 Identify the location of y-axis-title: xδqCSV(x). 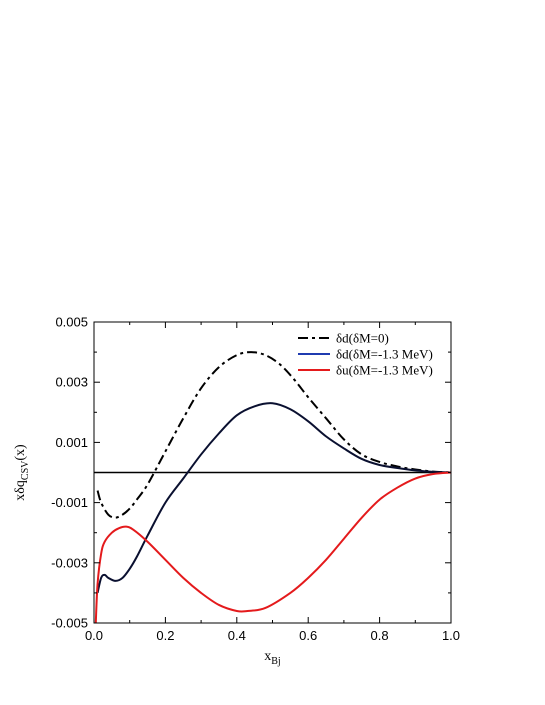
(22, 472).